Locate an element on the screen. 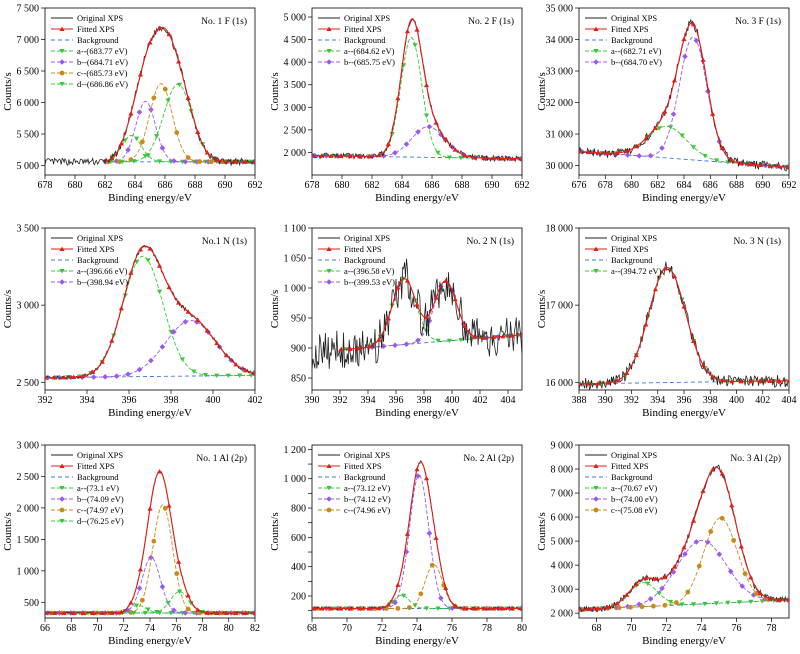 The image size is (800, 654). legend-label: a--(394.72 eV) is located at coordinates (636, 271).